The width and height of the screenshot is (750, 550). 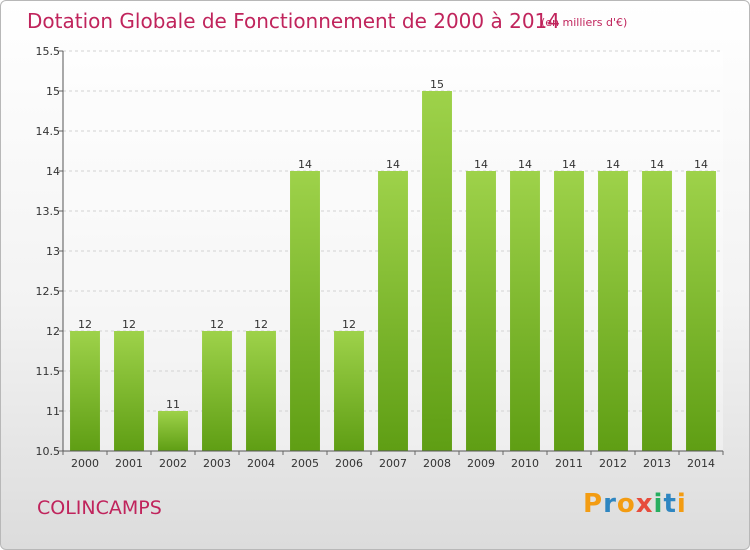 What do you see at coordinates (48, 371) in the screenshot?
I see `y-tick-label: 11.5` at bounding box center [48, 371].